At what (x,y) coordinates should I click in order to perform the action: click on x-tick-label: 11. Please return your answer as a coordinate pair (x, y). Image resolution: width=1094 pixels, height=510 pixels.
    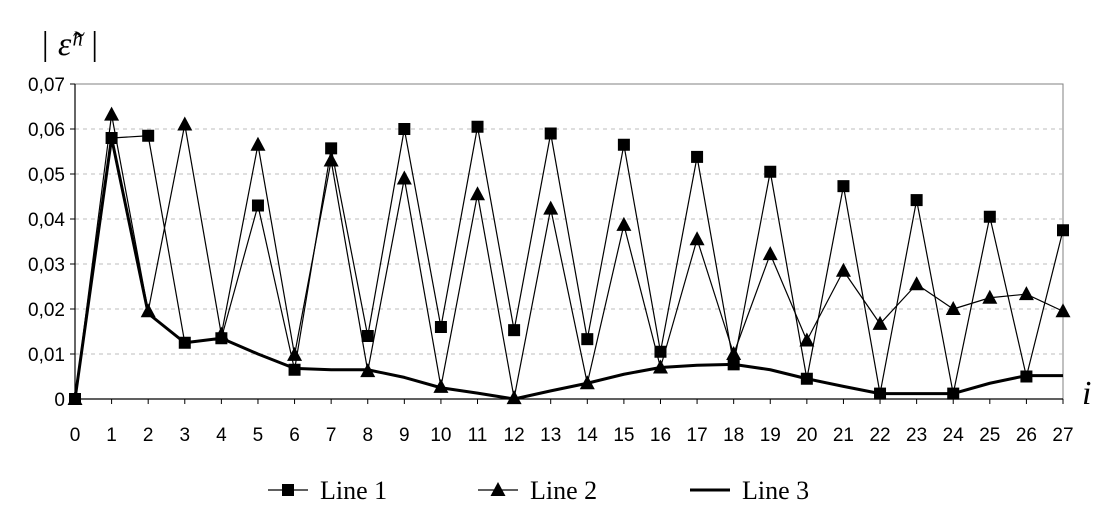
    Looking at the image, I should click on (478, 435).